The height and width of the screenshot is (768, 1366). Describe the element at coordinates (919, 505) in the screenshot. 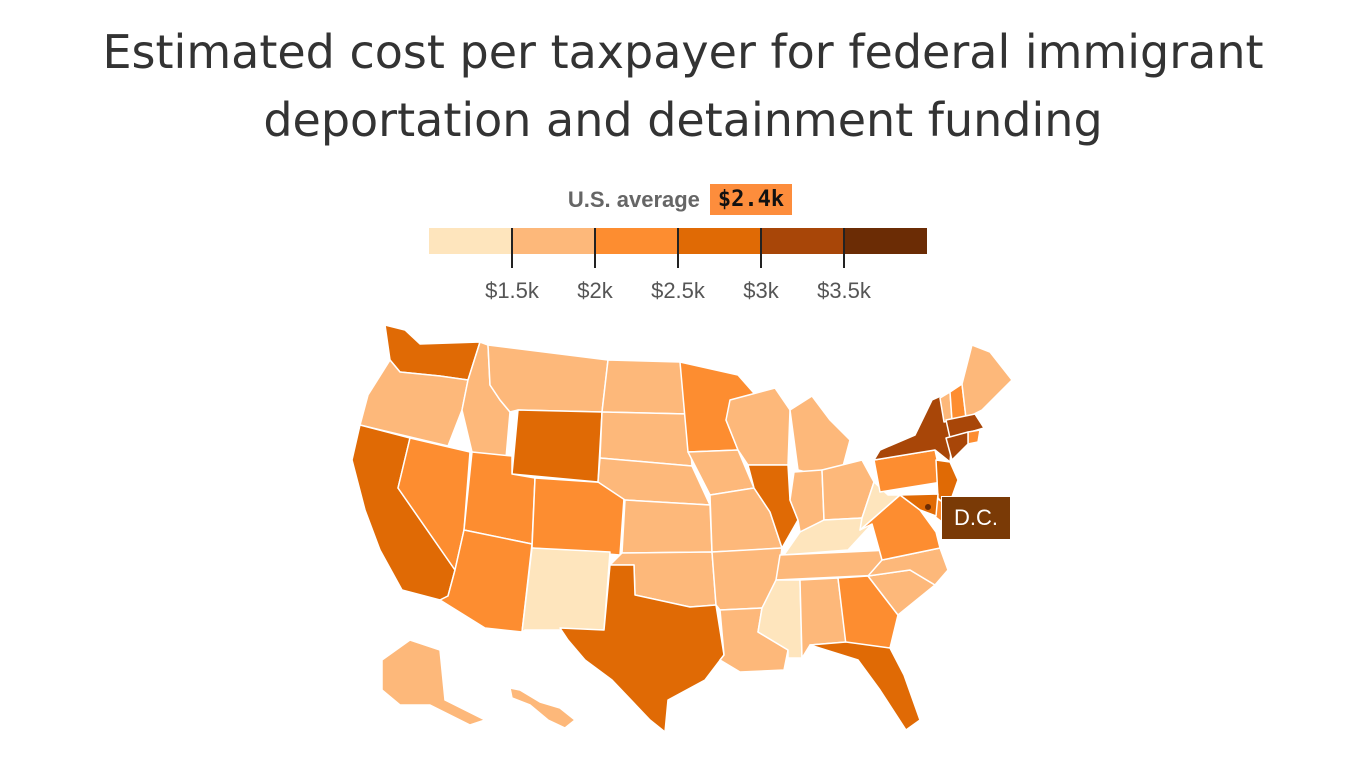

I see `state-md` at that location.